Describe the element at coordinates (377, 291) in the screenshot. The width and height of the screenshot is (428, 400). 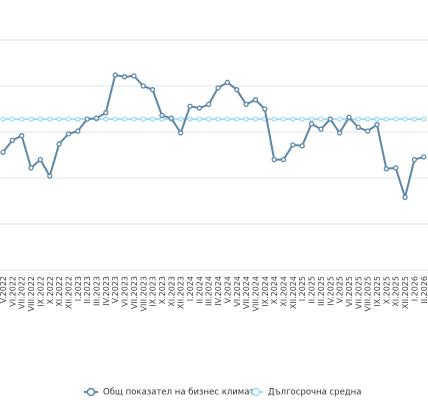
I see `x-tick-label: IX.2025` at that location.